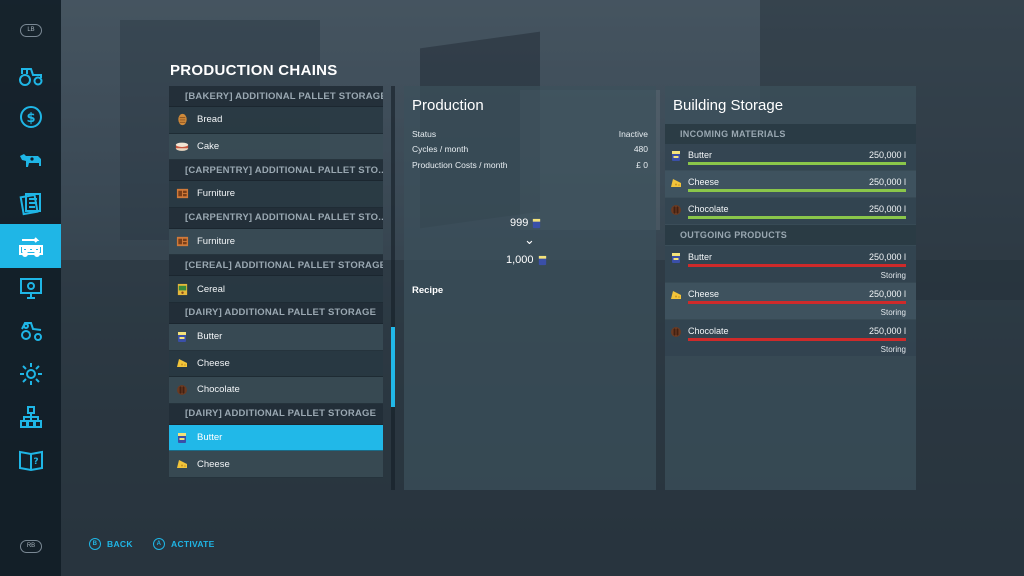 The image size is (1024, 576). Describe the element at coordinates (642, 165) in the screenshot. I see `costs-value: £ 0` at that location.